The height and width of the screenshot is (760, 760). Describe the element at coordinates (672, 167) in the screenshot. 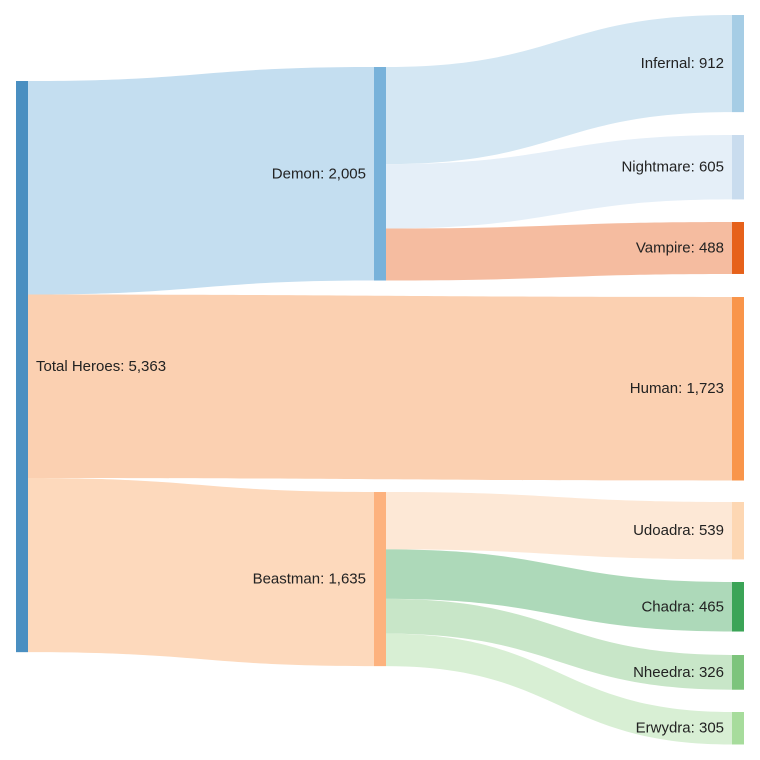

I see `node-label-nightmare: Nightmare: 605` at that location.